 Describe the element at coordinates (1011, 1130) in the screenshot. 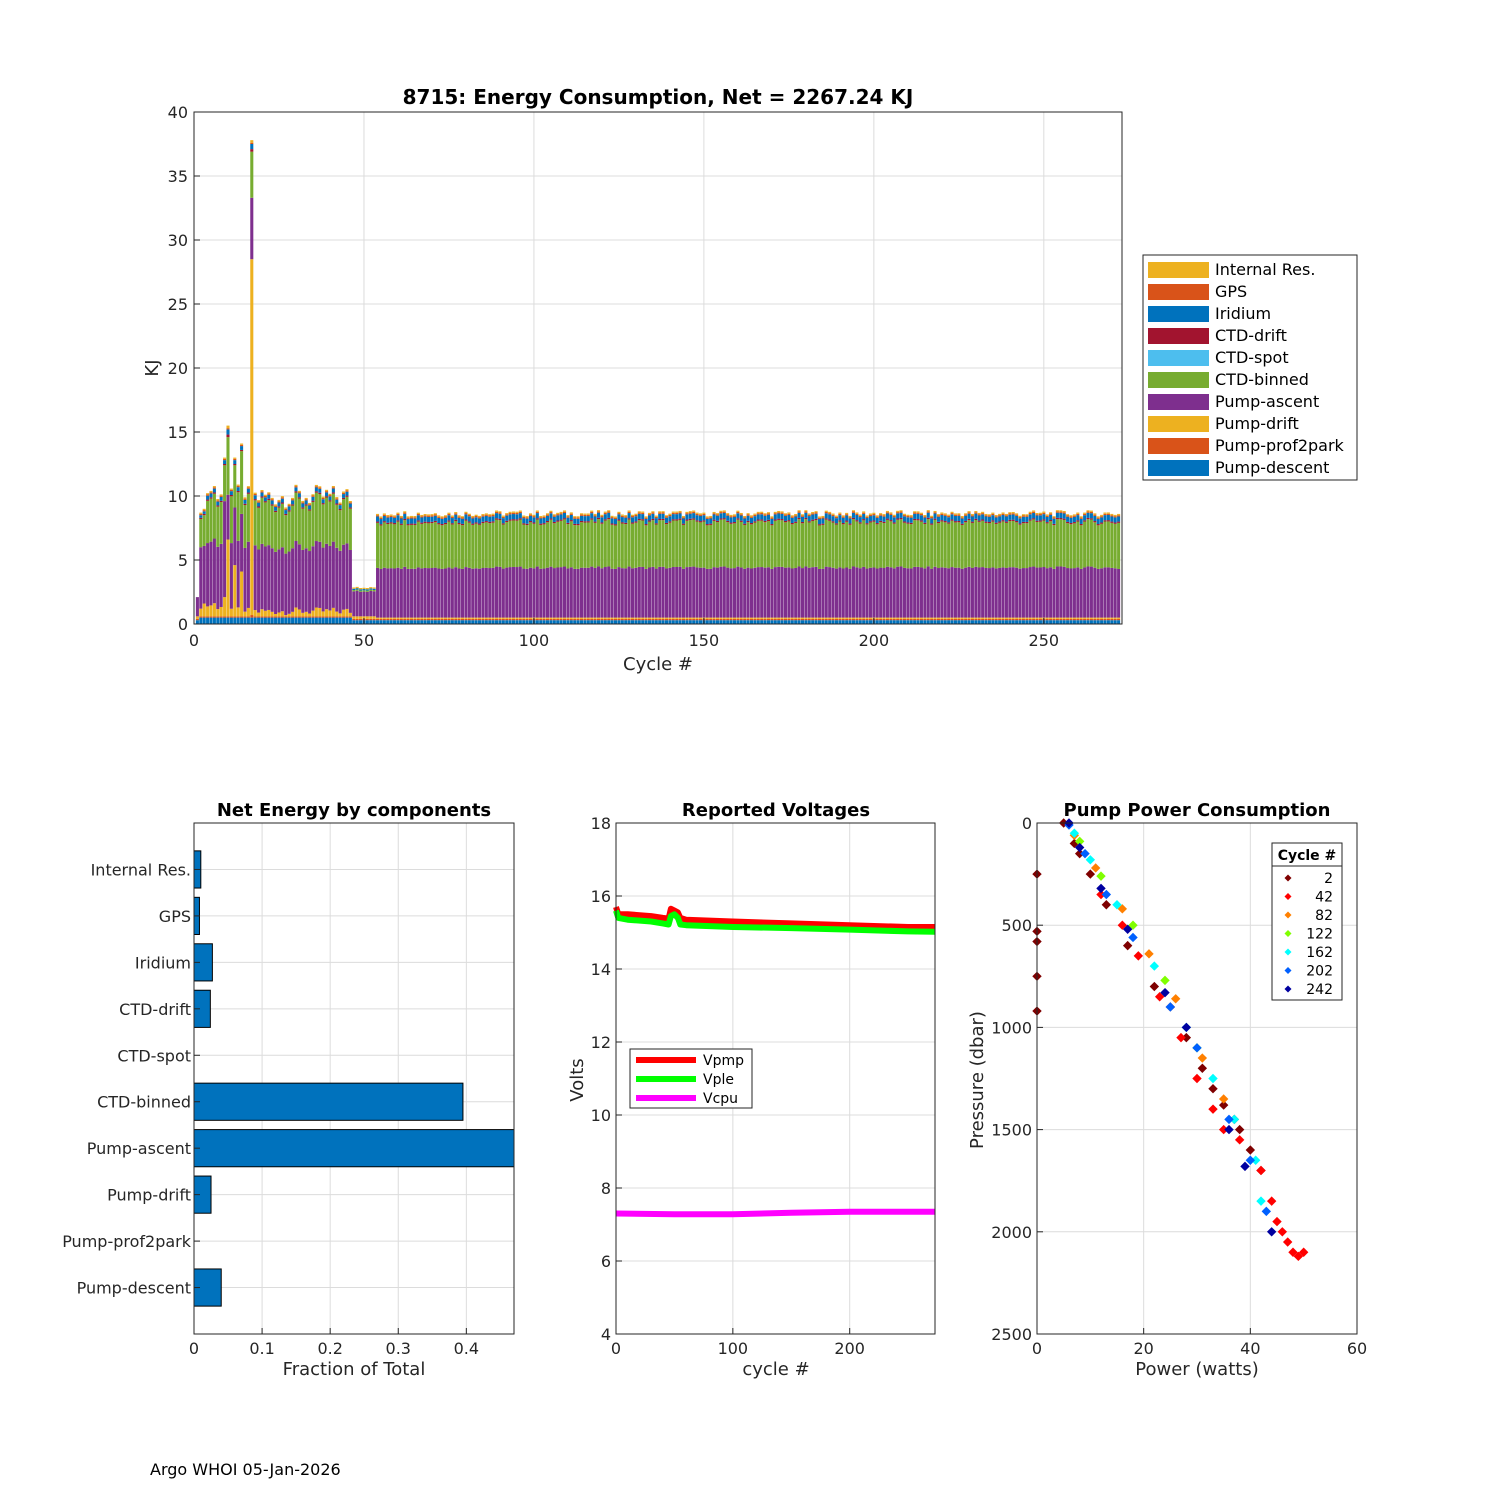

I see `pump-ytick-label: 1500` at that location.